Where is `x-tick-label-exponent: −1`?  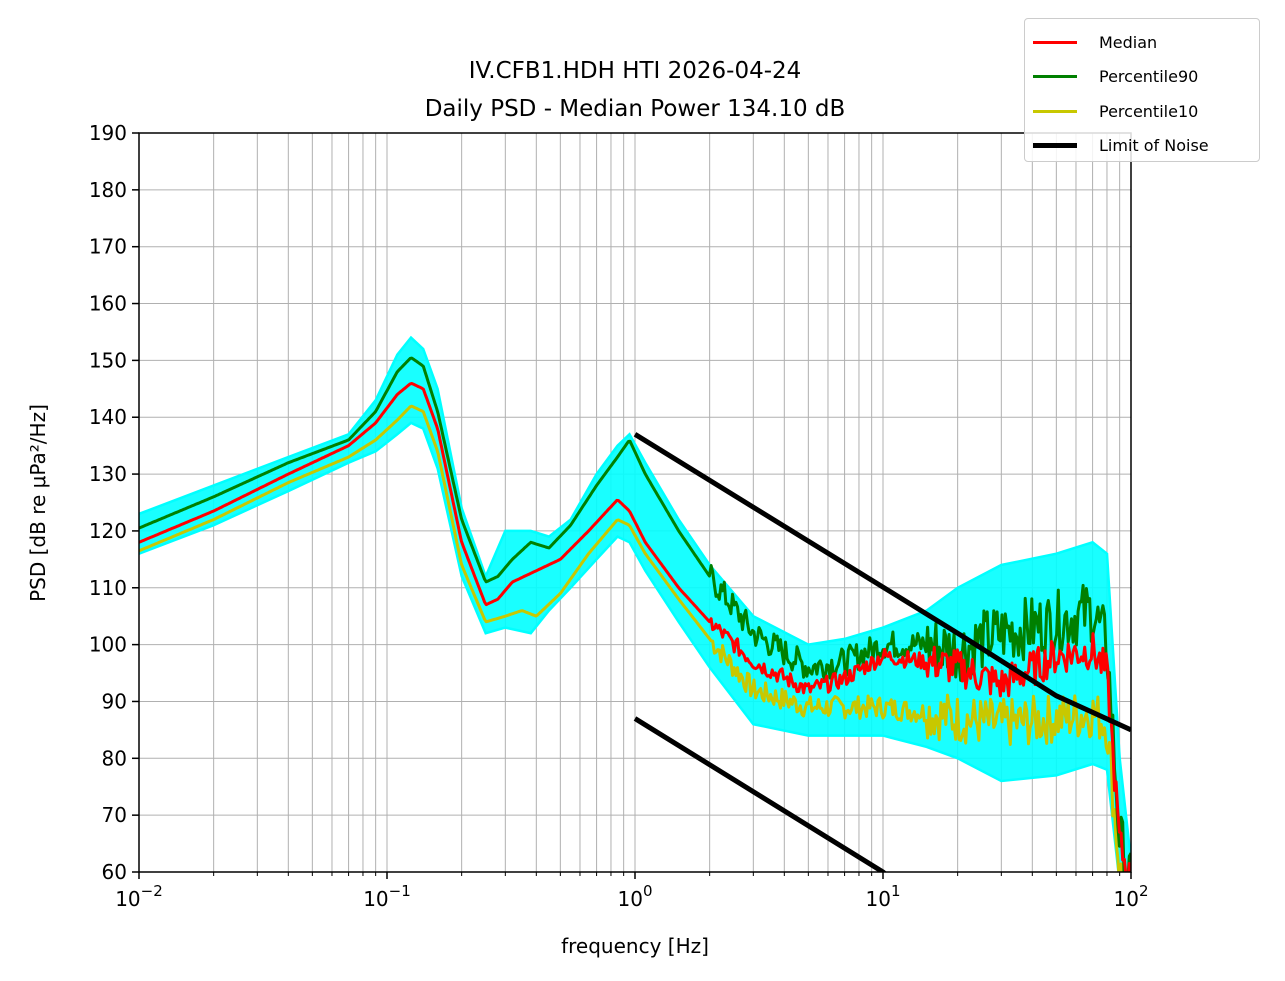 x-tick-label-exponent: −1 is located at coordinates (400, 891).